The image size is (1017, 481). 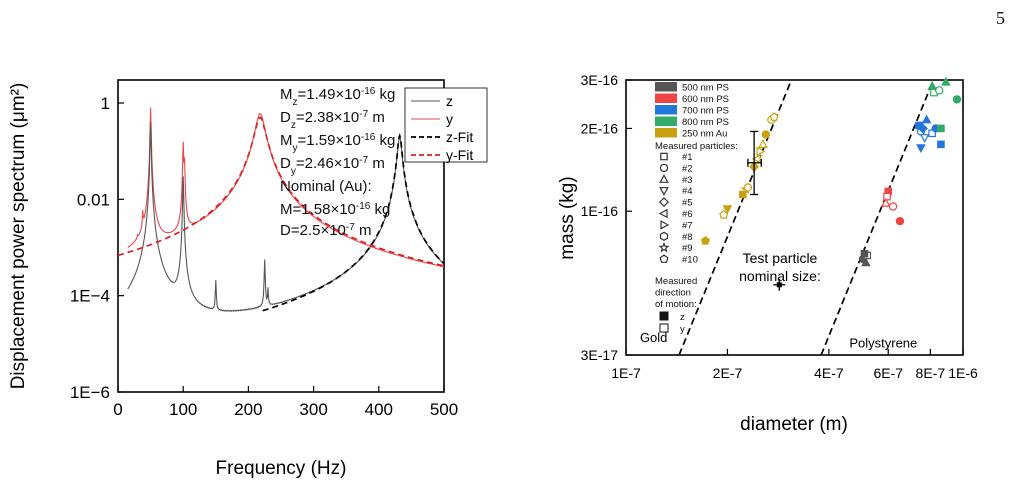 What do you see at coordinates (93, 199) in the screenshot?
I see `spectrum-y-tick-label: 0.01` at bounding box center [93, 199].